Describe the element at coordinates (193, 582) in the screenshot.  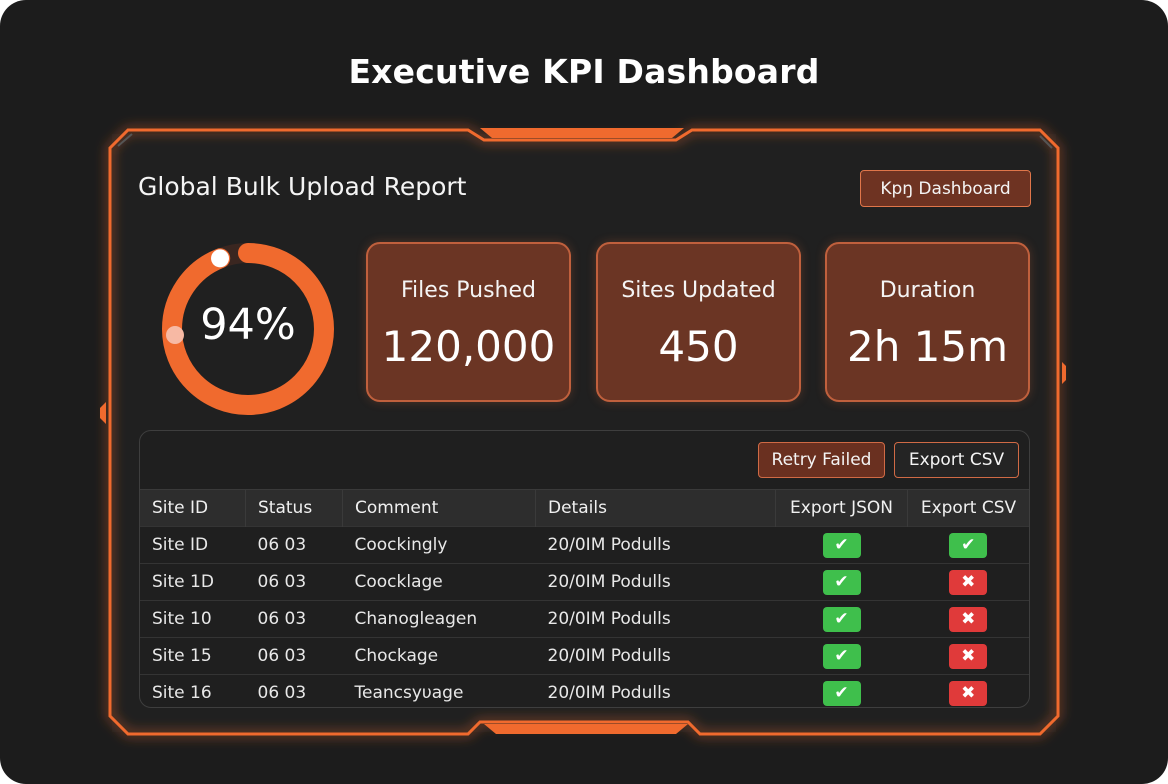
I see `cell-site-id: Site 1D` at that location.